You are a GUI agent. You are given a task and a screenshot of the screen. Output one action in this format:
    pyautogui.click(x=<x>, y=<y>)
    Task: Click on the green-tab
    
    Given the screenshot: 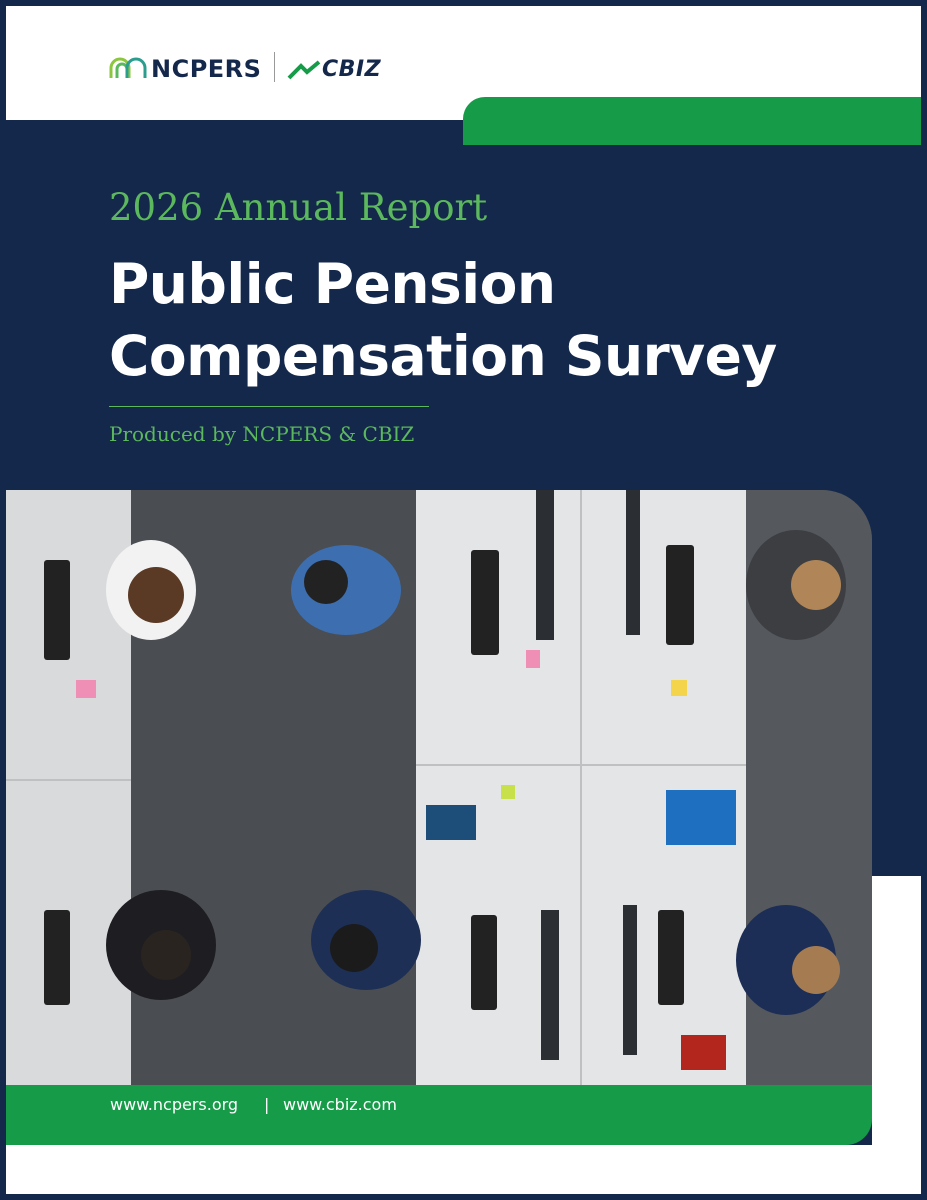 What is the action you would take?
    pyautogui.click(x=692, y=121)
    